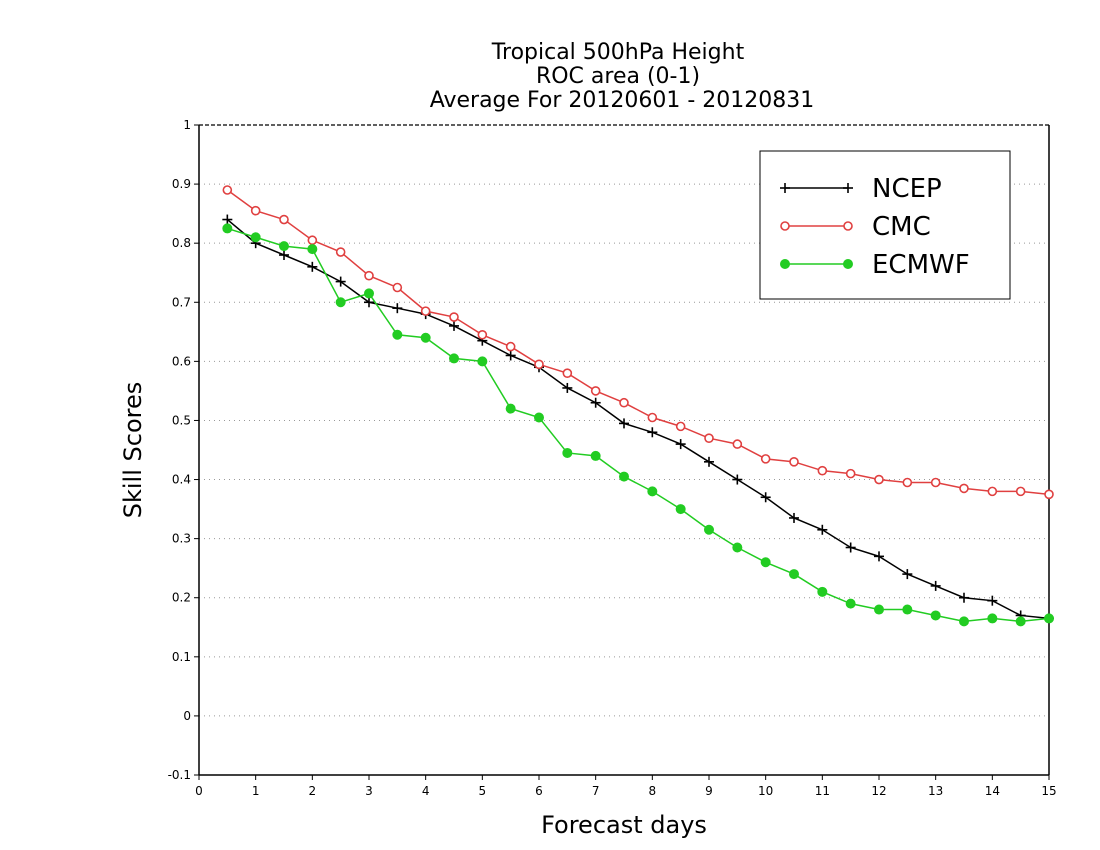 This screenshot has height=850, width=1100. I want to click on legend-entry-ecmwf: ECMWF, so click(875, 265).